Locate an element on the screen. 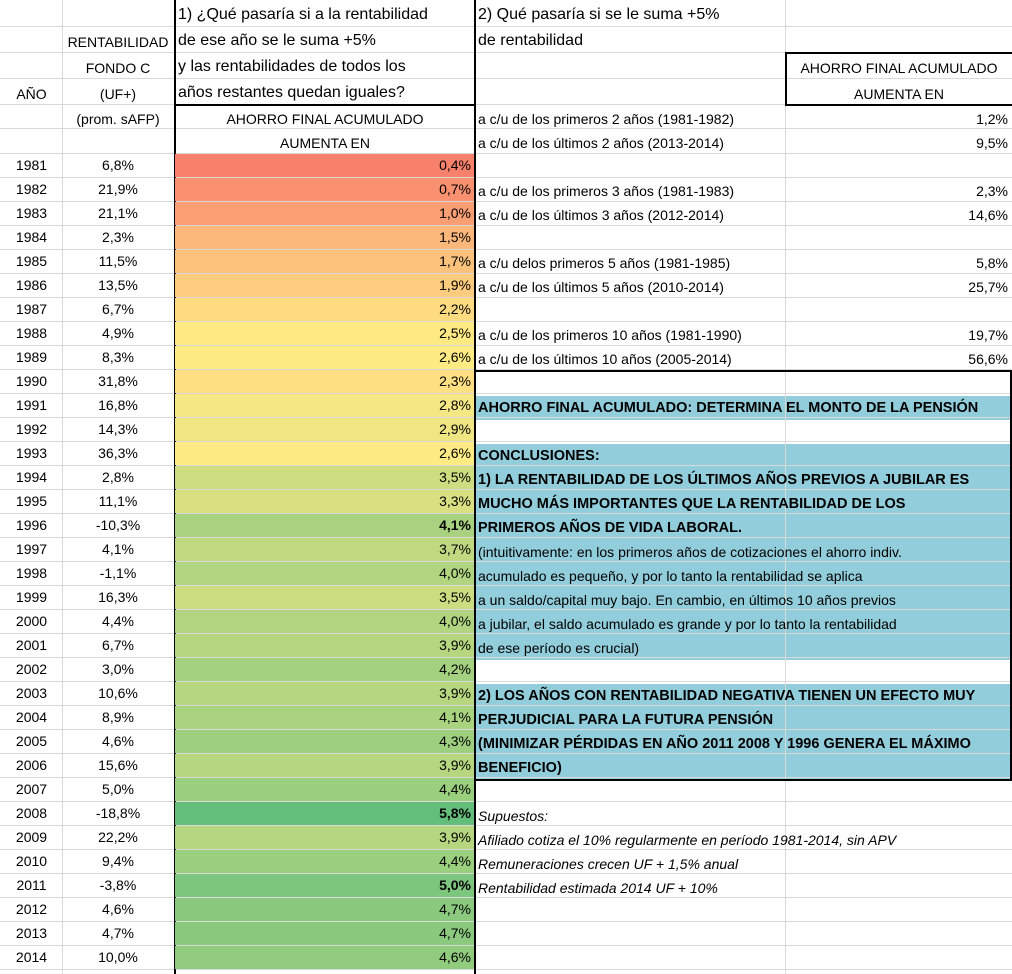 The width and height of the screenshot is (1012, 974). scenario-2-label: a c/u de los últimos 2 años (2013-2014) is located at coordinates (601, 143).